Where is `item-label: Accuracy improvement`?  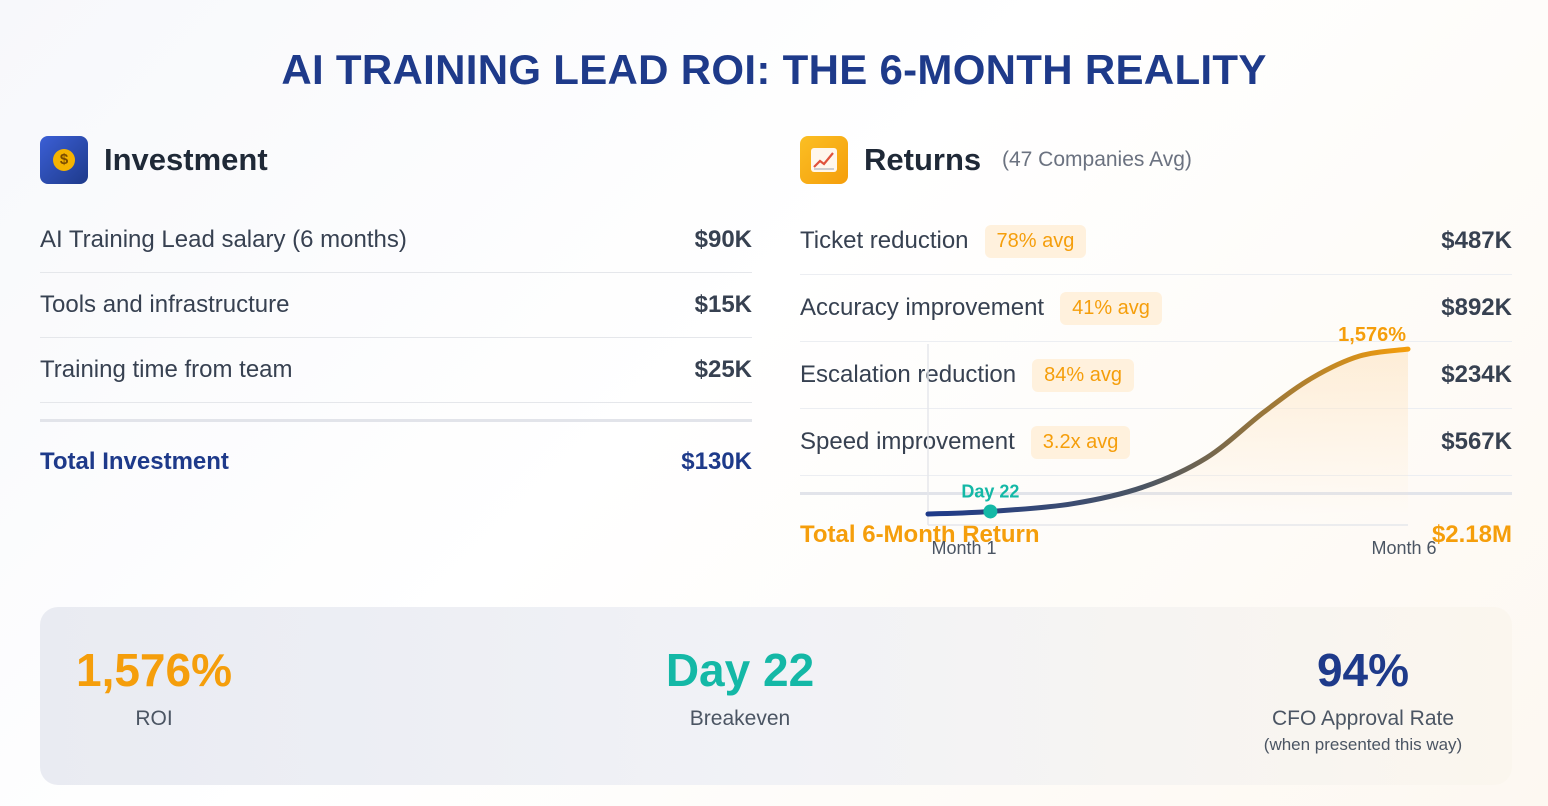
item-label: Accuracy improvement is located at coordinates (922, 307).